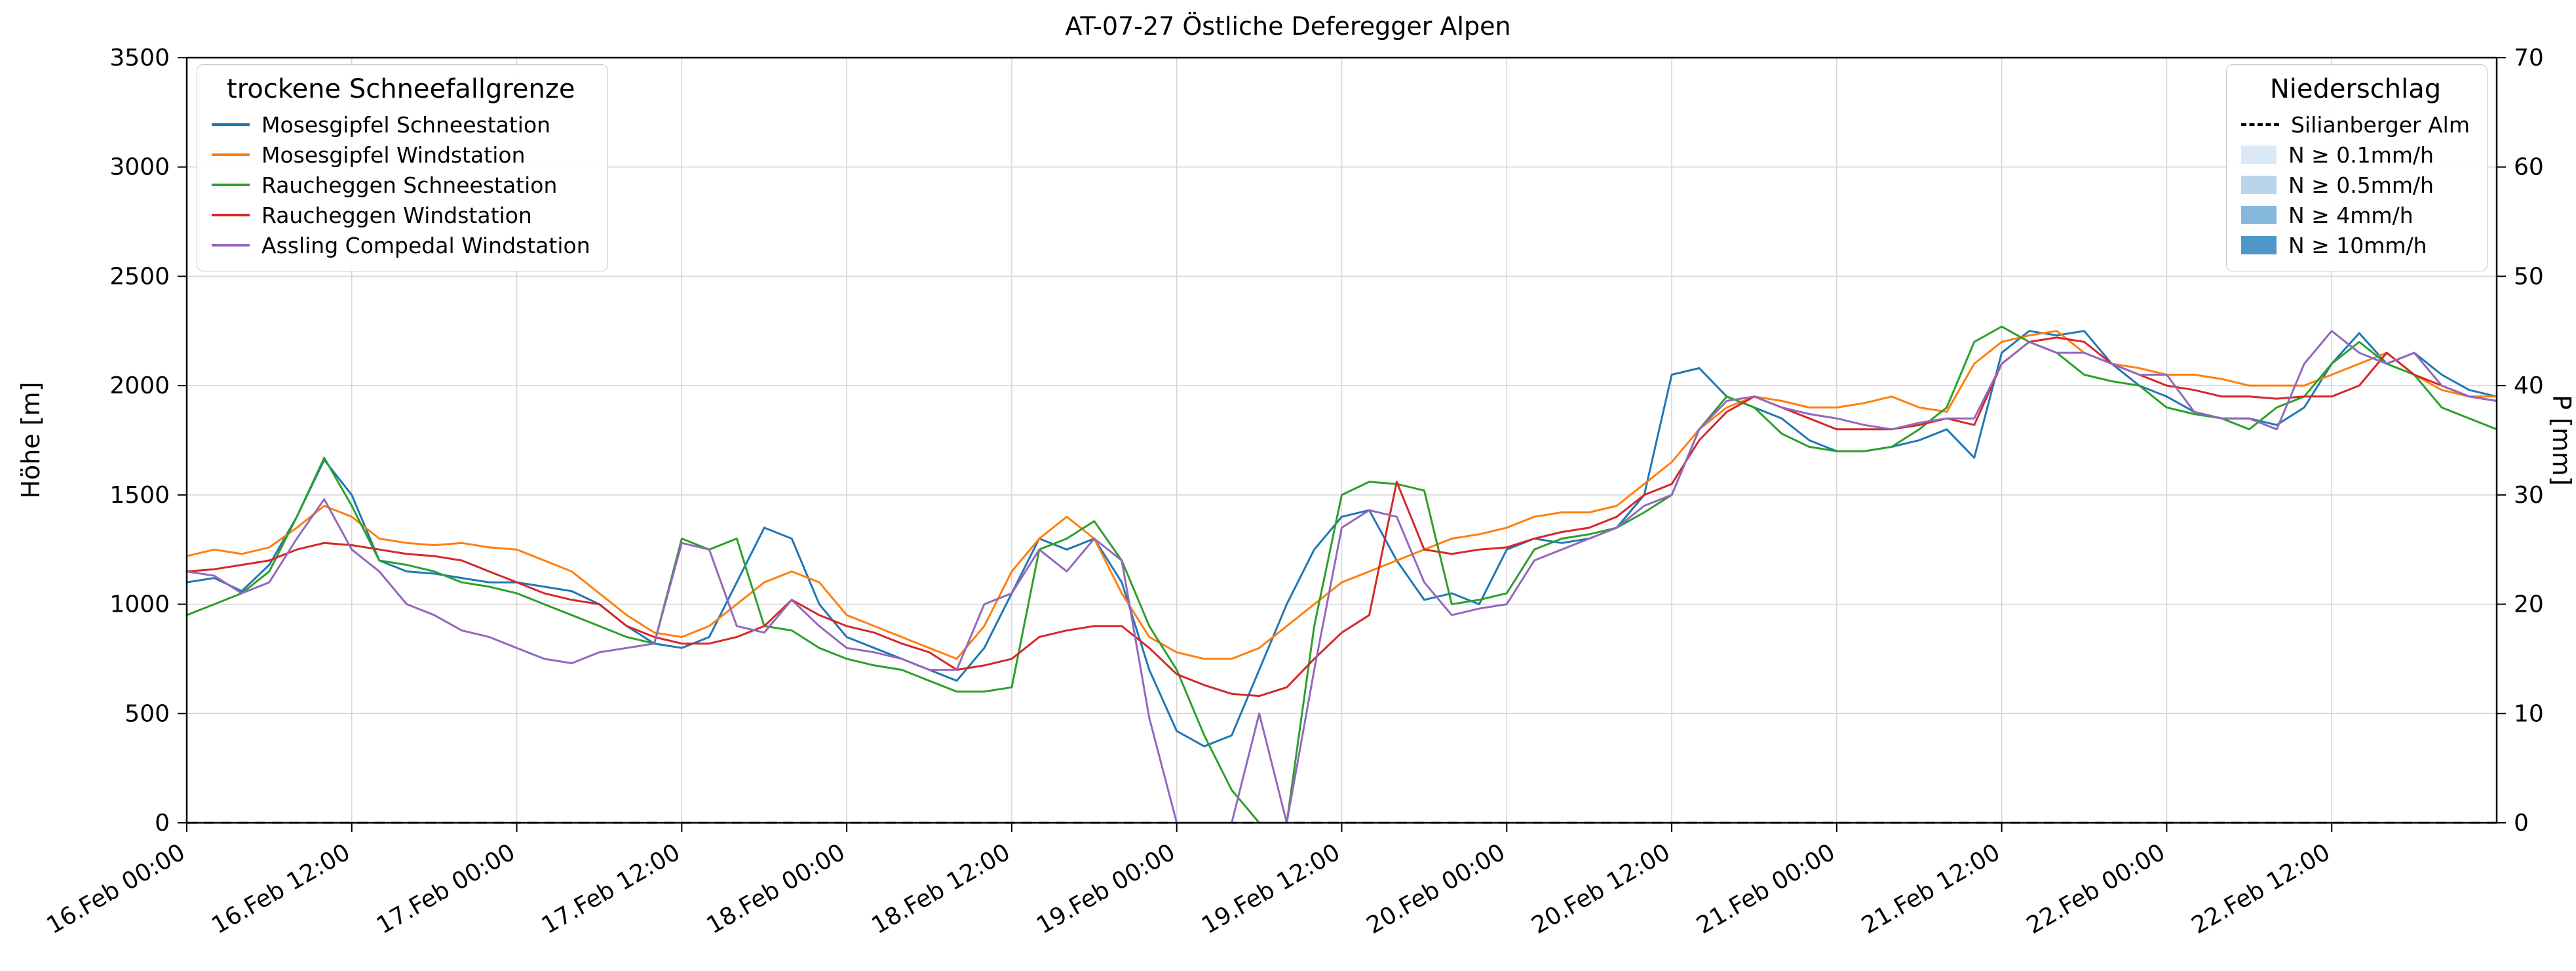 The height and width of the screenshot is (971, 2576). Describe the element at coordinates (2361, 155) in the screenshot. I see `legend-entry-label: N ≥ 0.1mm/h` at that location.